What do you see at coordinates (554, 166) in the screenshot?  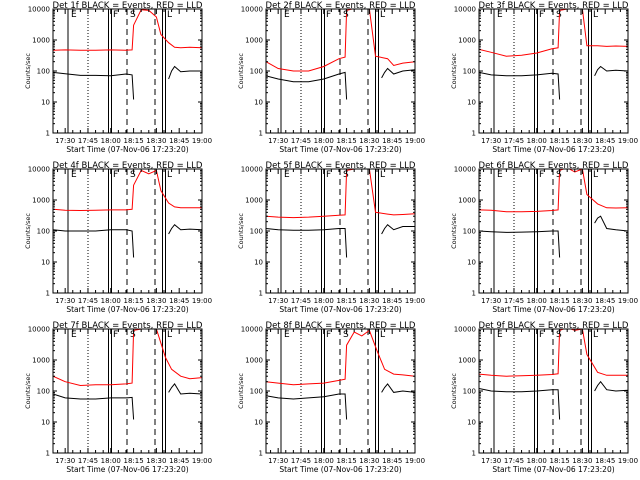 I see `panel-title: Det 6f BLACK = Events, RED = LLD` at bounding box center [554, 166].